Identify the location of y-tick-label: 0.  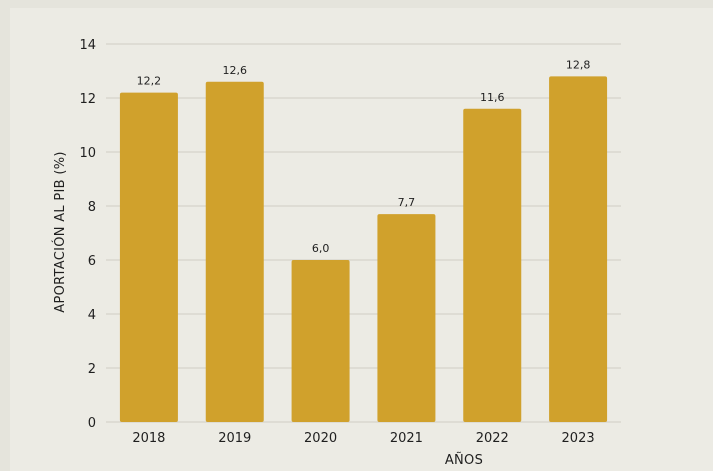
(92, 423).